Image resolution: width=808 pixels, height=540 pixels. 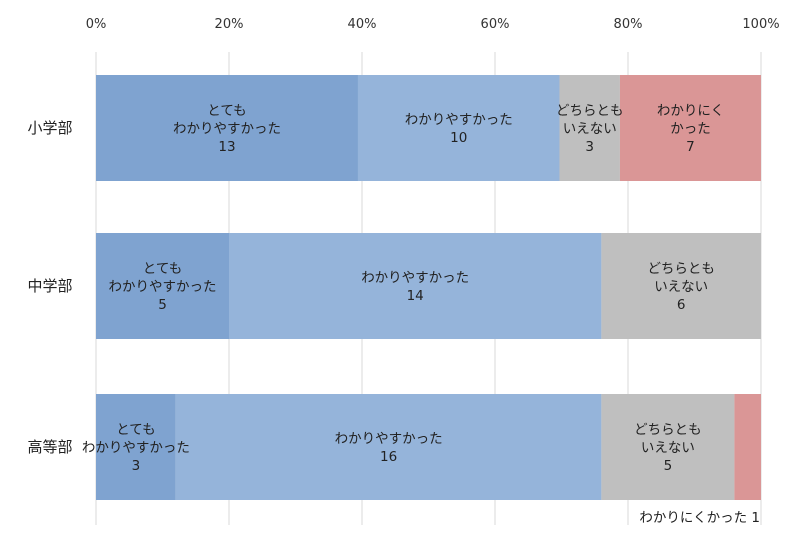 I want to click on data-label: かった, so click(x=690, y=129).